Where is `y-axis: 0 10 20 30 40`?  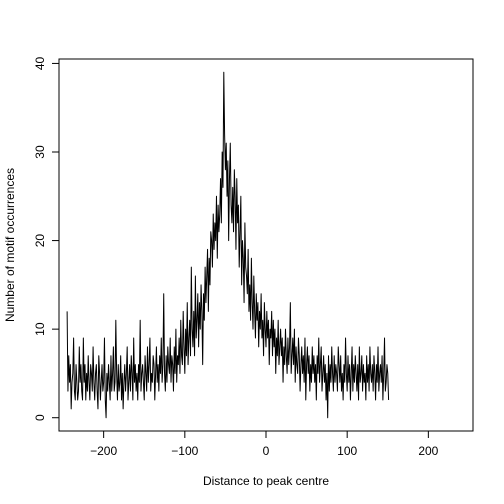 y-axis: 0 10 20 30 40 is located at coordinates (46, 238).